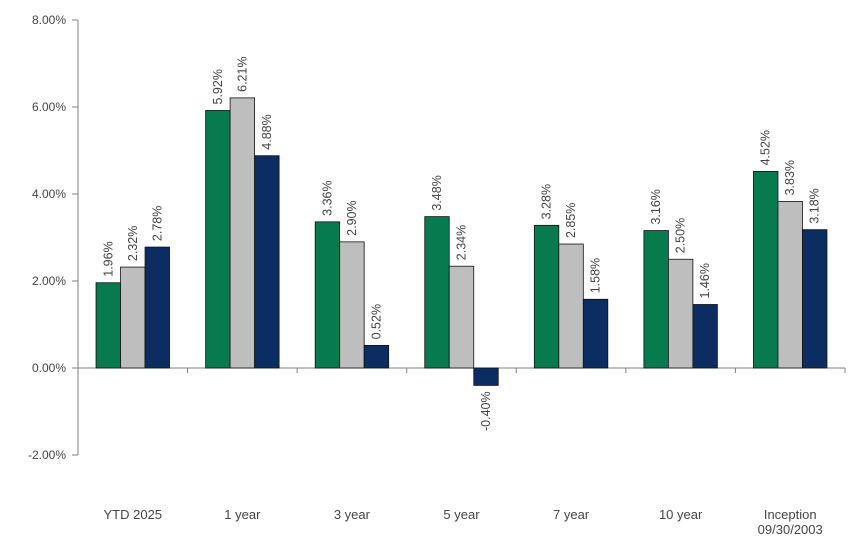 This screenshot has height=553, width=861. What do you see at coordinates (327, 197) in the screenshot?
I see `data-label: 3.36%` at bounding box center [327, 197].